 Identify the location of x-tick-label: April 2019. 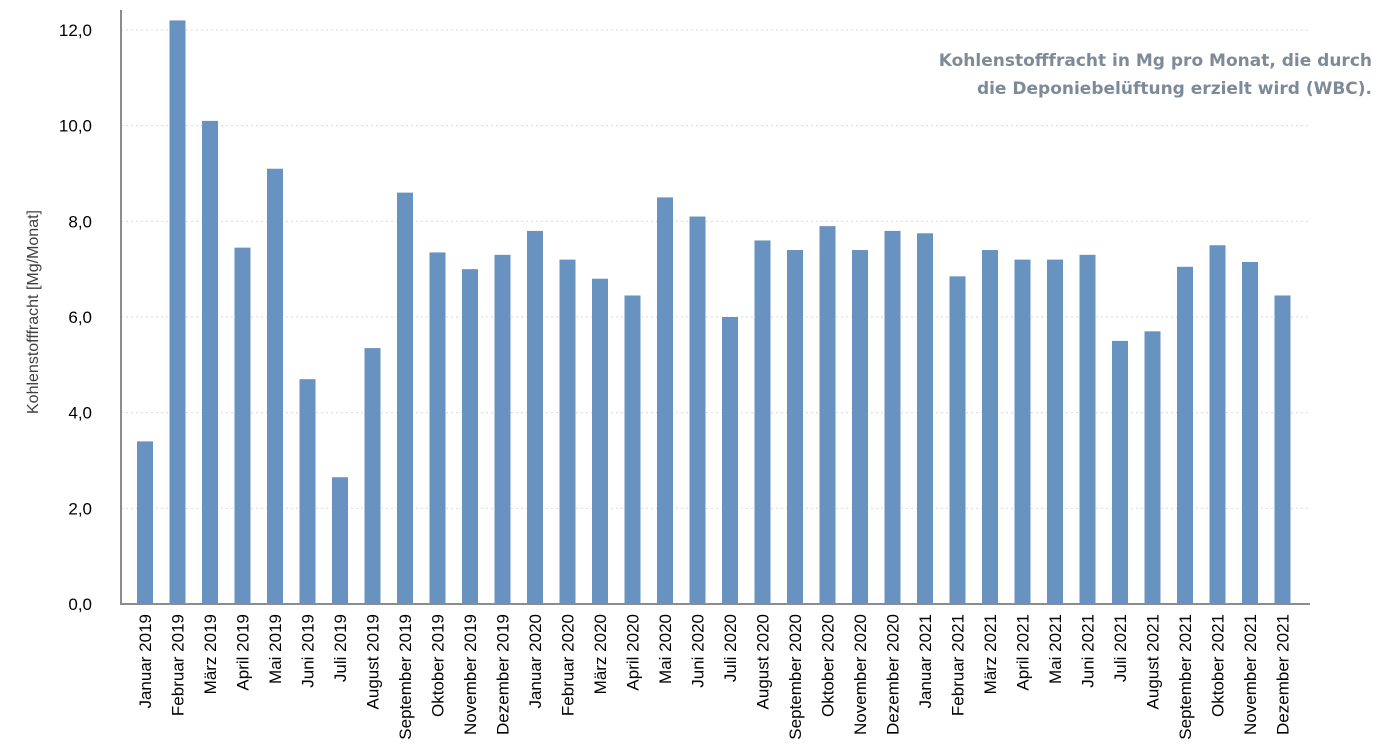
(243, 652).